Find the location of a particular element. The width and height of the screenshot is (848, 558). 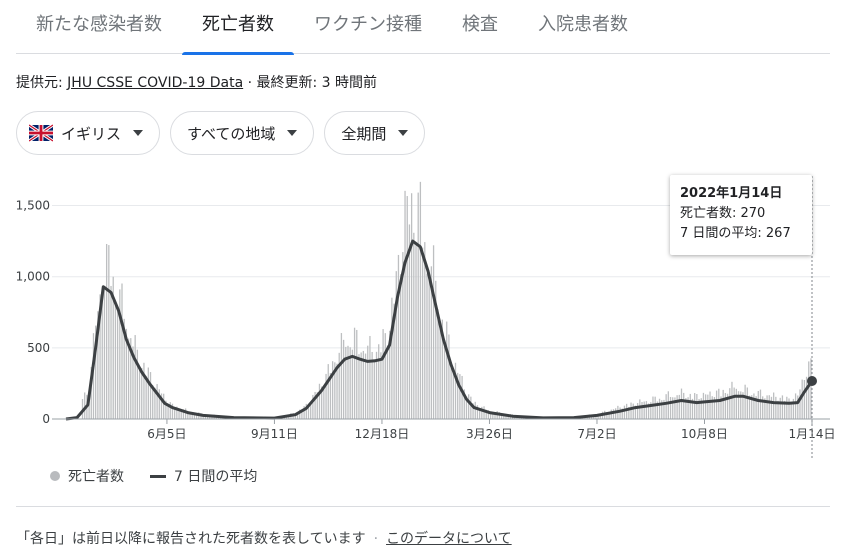

uk-flag-icon is located at coordinates (41, 133).